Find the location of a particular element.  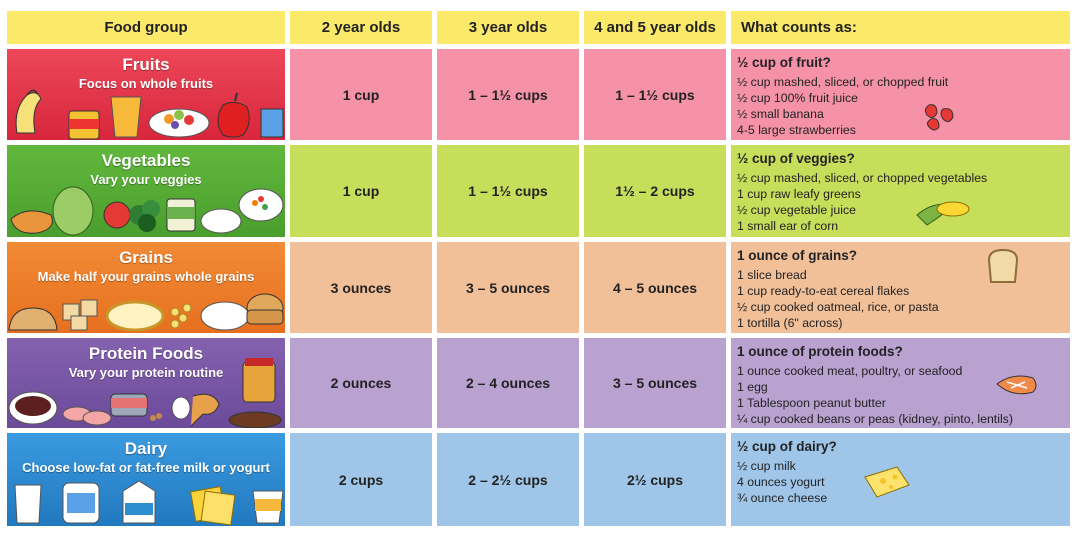

amount-cell: 2 cups is located at coordinates (361, 479).